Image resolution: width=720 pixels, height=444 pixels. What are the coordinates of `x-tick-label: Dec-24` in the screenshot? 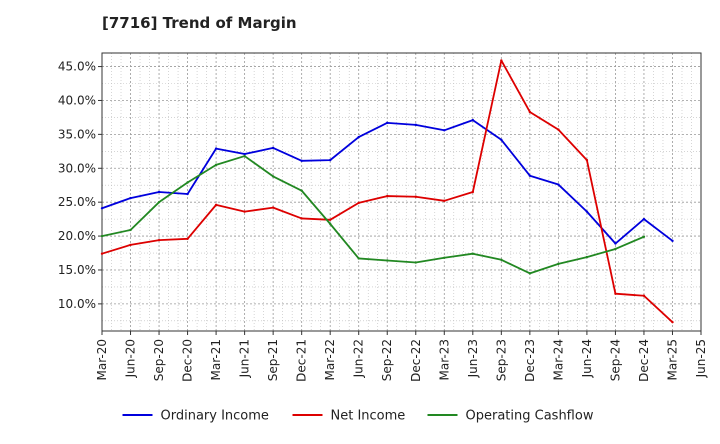 It's located at (644, 360).